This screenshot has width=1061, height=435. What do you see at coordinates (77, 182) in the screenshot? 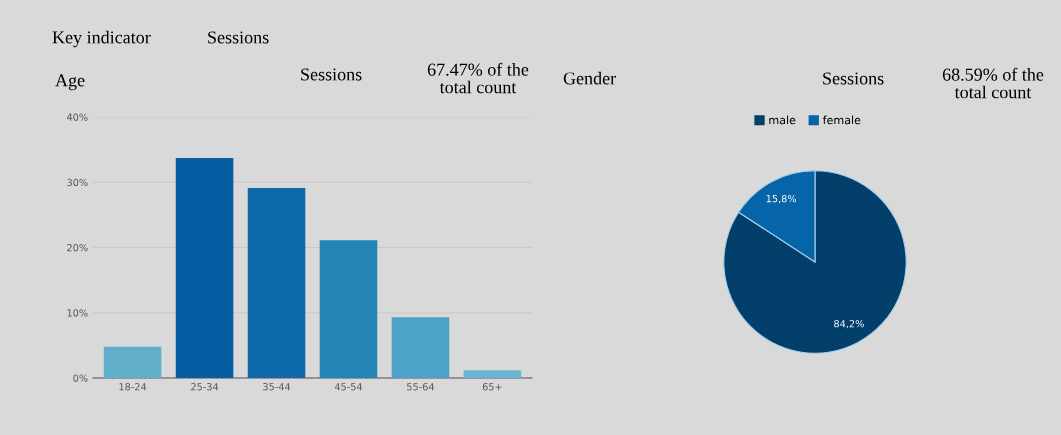
I see `y-tick-label: 30%` at bounding box center [77, 182].